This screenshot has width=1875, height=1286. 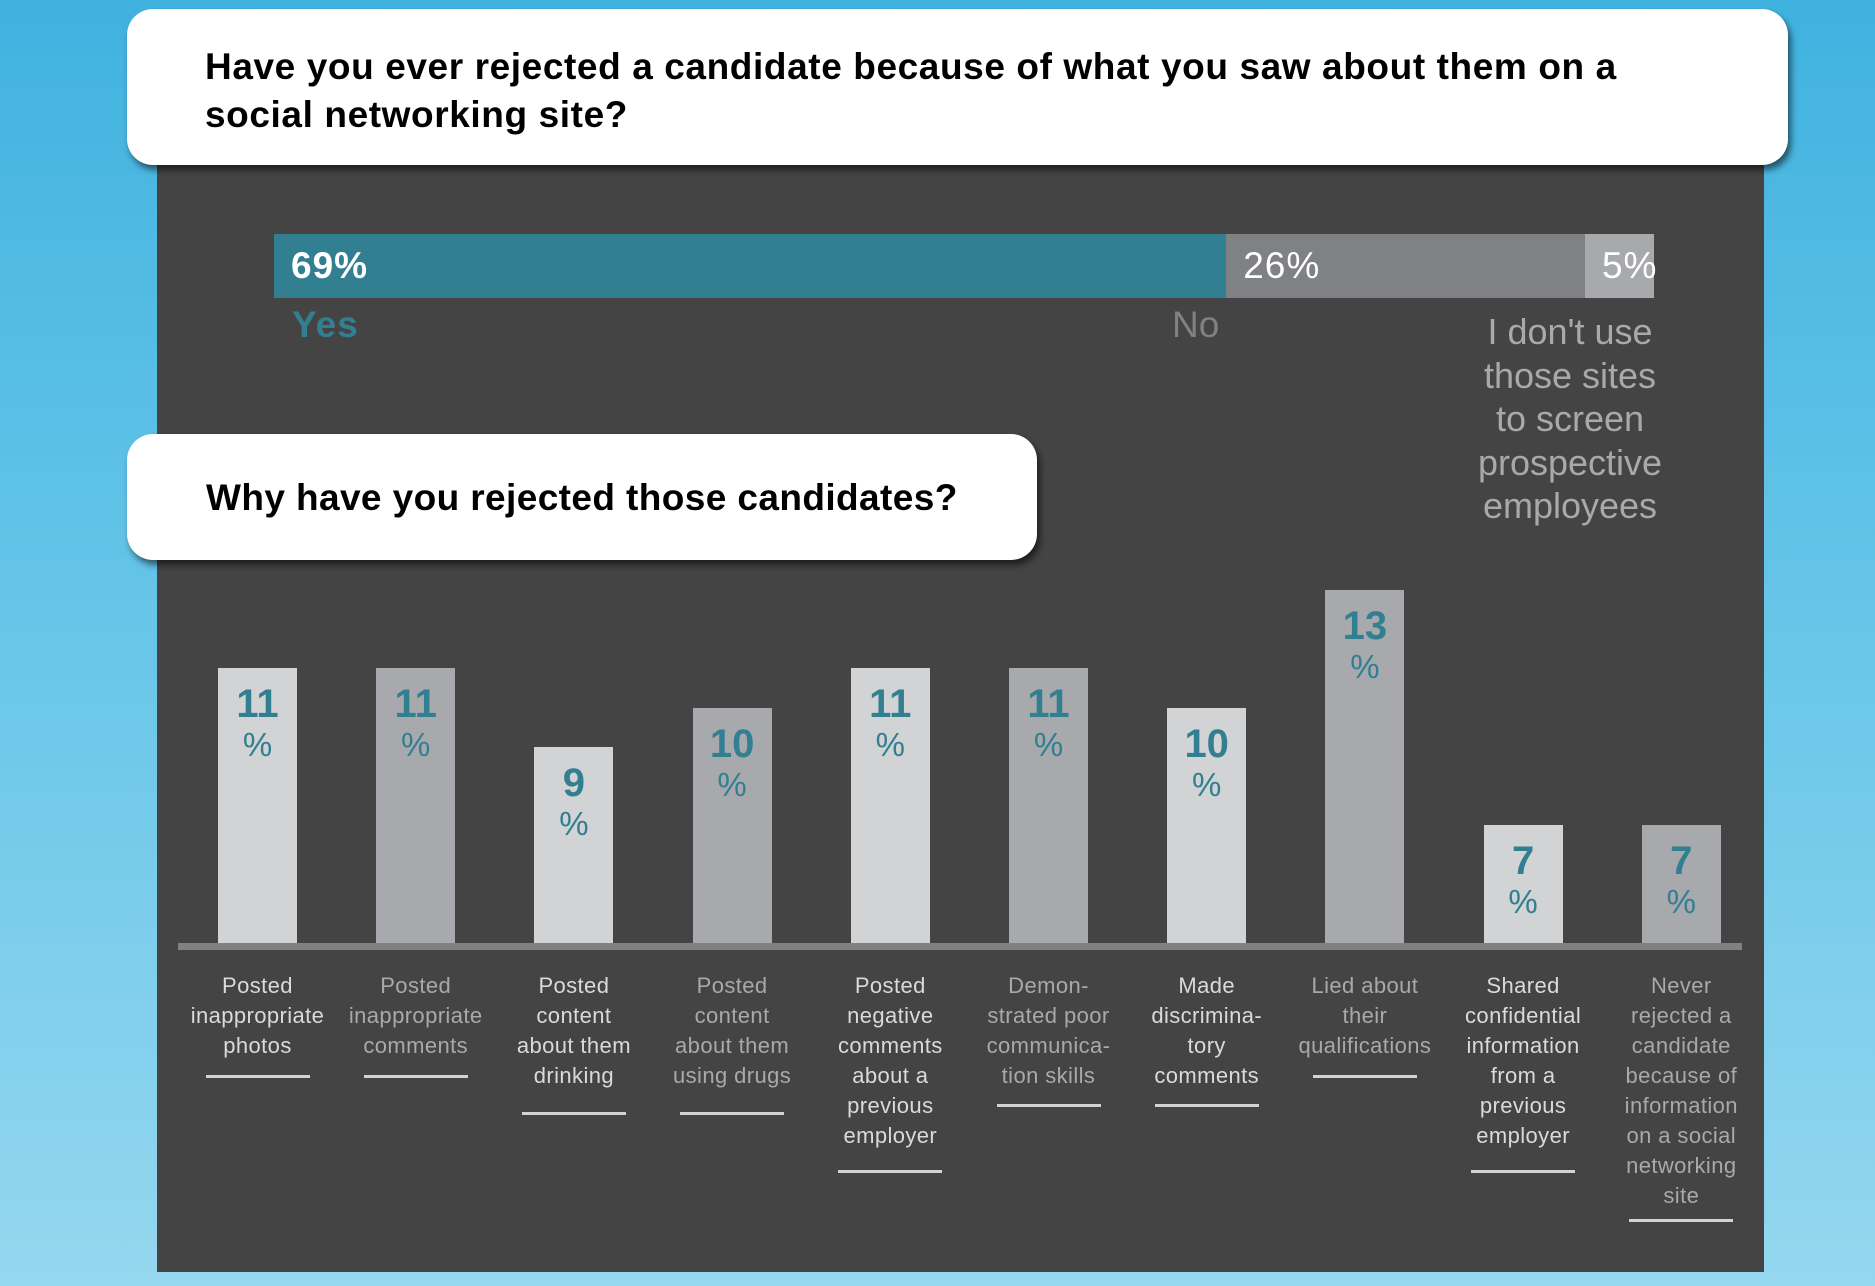 I want to click on bar-7: 10%, so click(x=1207, y=825).